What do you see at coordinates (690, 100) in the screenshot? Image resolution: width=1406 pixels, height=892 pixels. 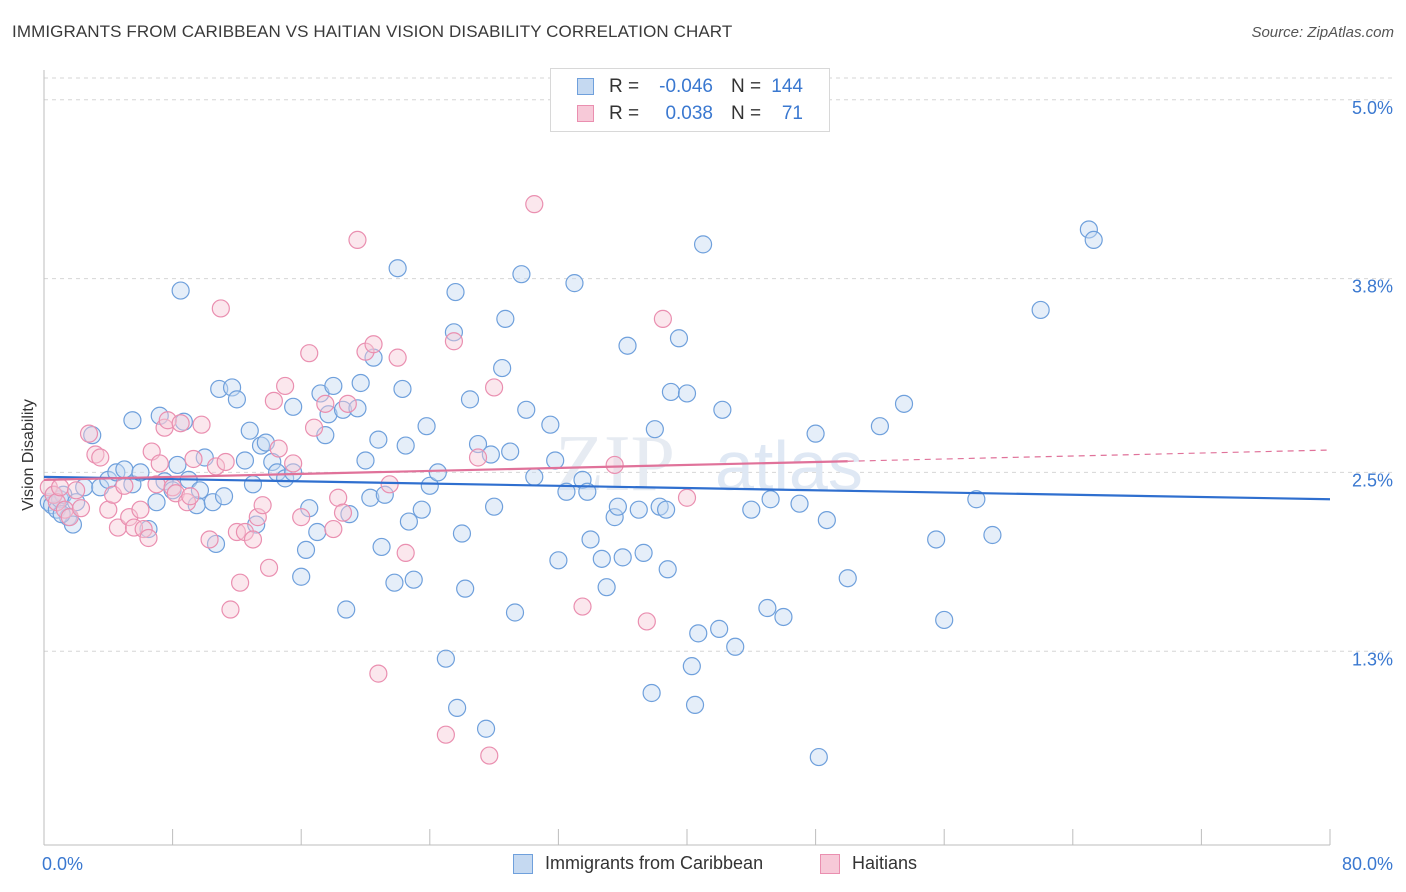 I see `stats-box: R = -0.046 N = 144 R = 0.038 N = 71` at bounding box center [690, 100].